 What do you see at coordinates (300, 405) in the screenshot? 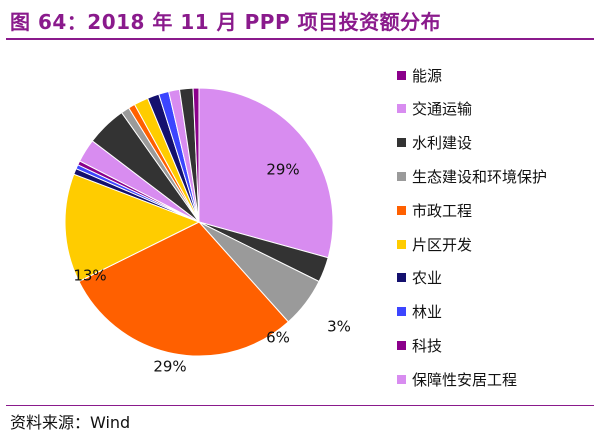
I see `source-divider` at bounding box center [300, 405].